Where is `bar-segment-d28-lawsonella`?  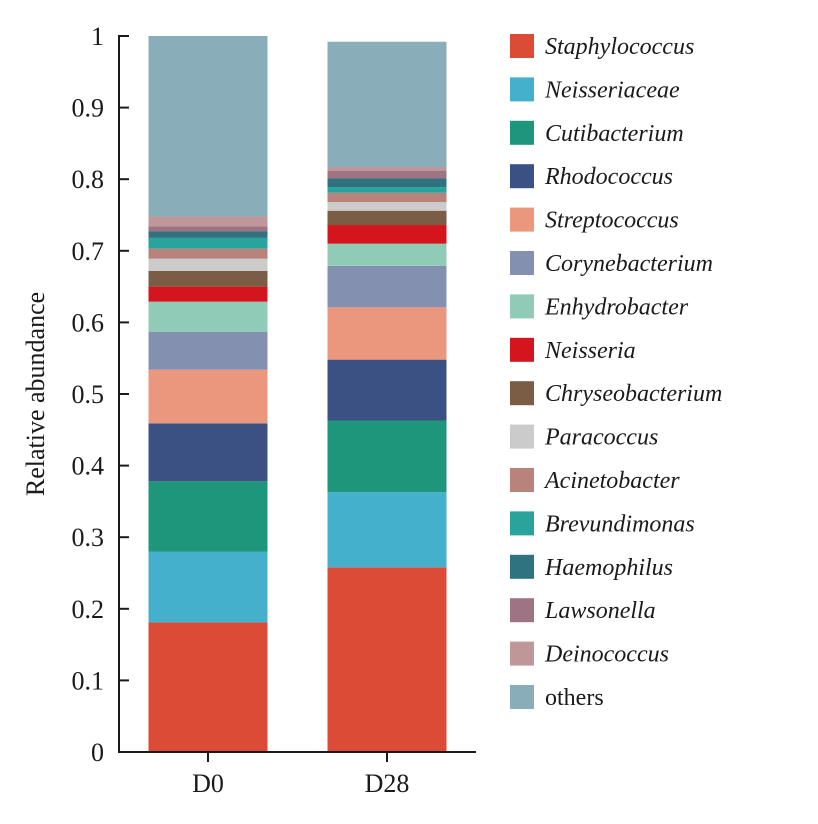
bar-segment-d28-lawsonella is located at coordinates (387, 174).